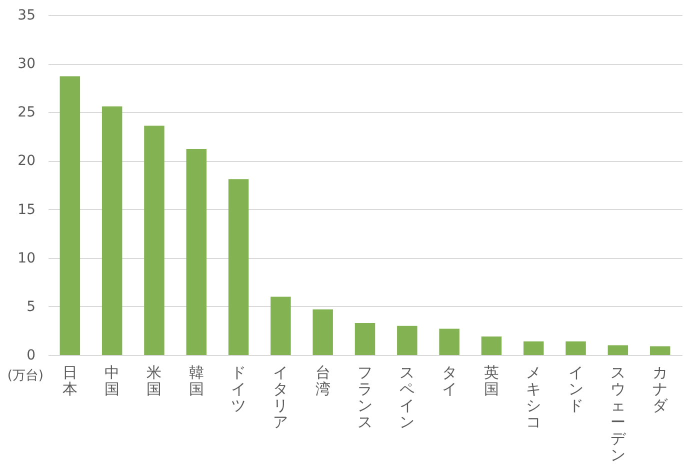  Describe the element at coordinates (27, 161) in the screenshot. I see `y-tick-label: 20` at that location.